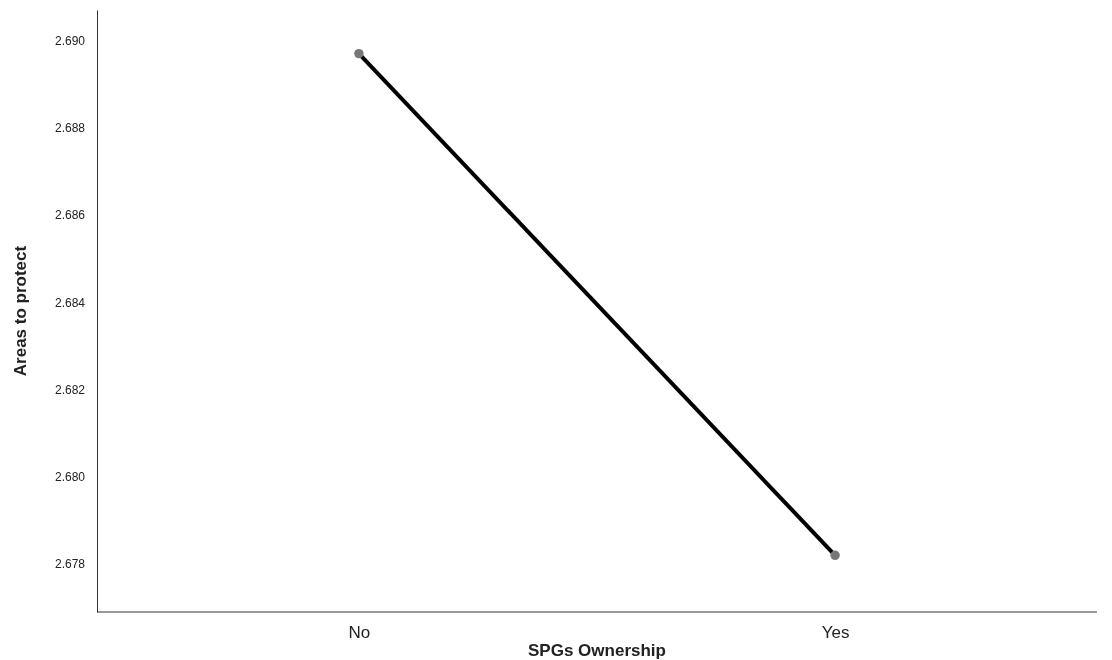  What do you see at coordinates (20, 311) in the screenshot?
I see `y-axis-title: Areas to protect` at bounding box center [20, 311].